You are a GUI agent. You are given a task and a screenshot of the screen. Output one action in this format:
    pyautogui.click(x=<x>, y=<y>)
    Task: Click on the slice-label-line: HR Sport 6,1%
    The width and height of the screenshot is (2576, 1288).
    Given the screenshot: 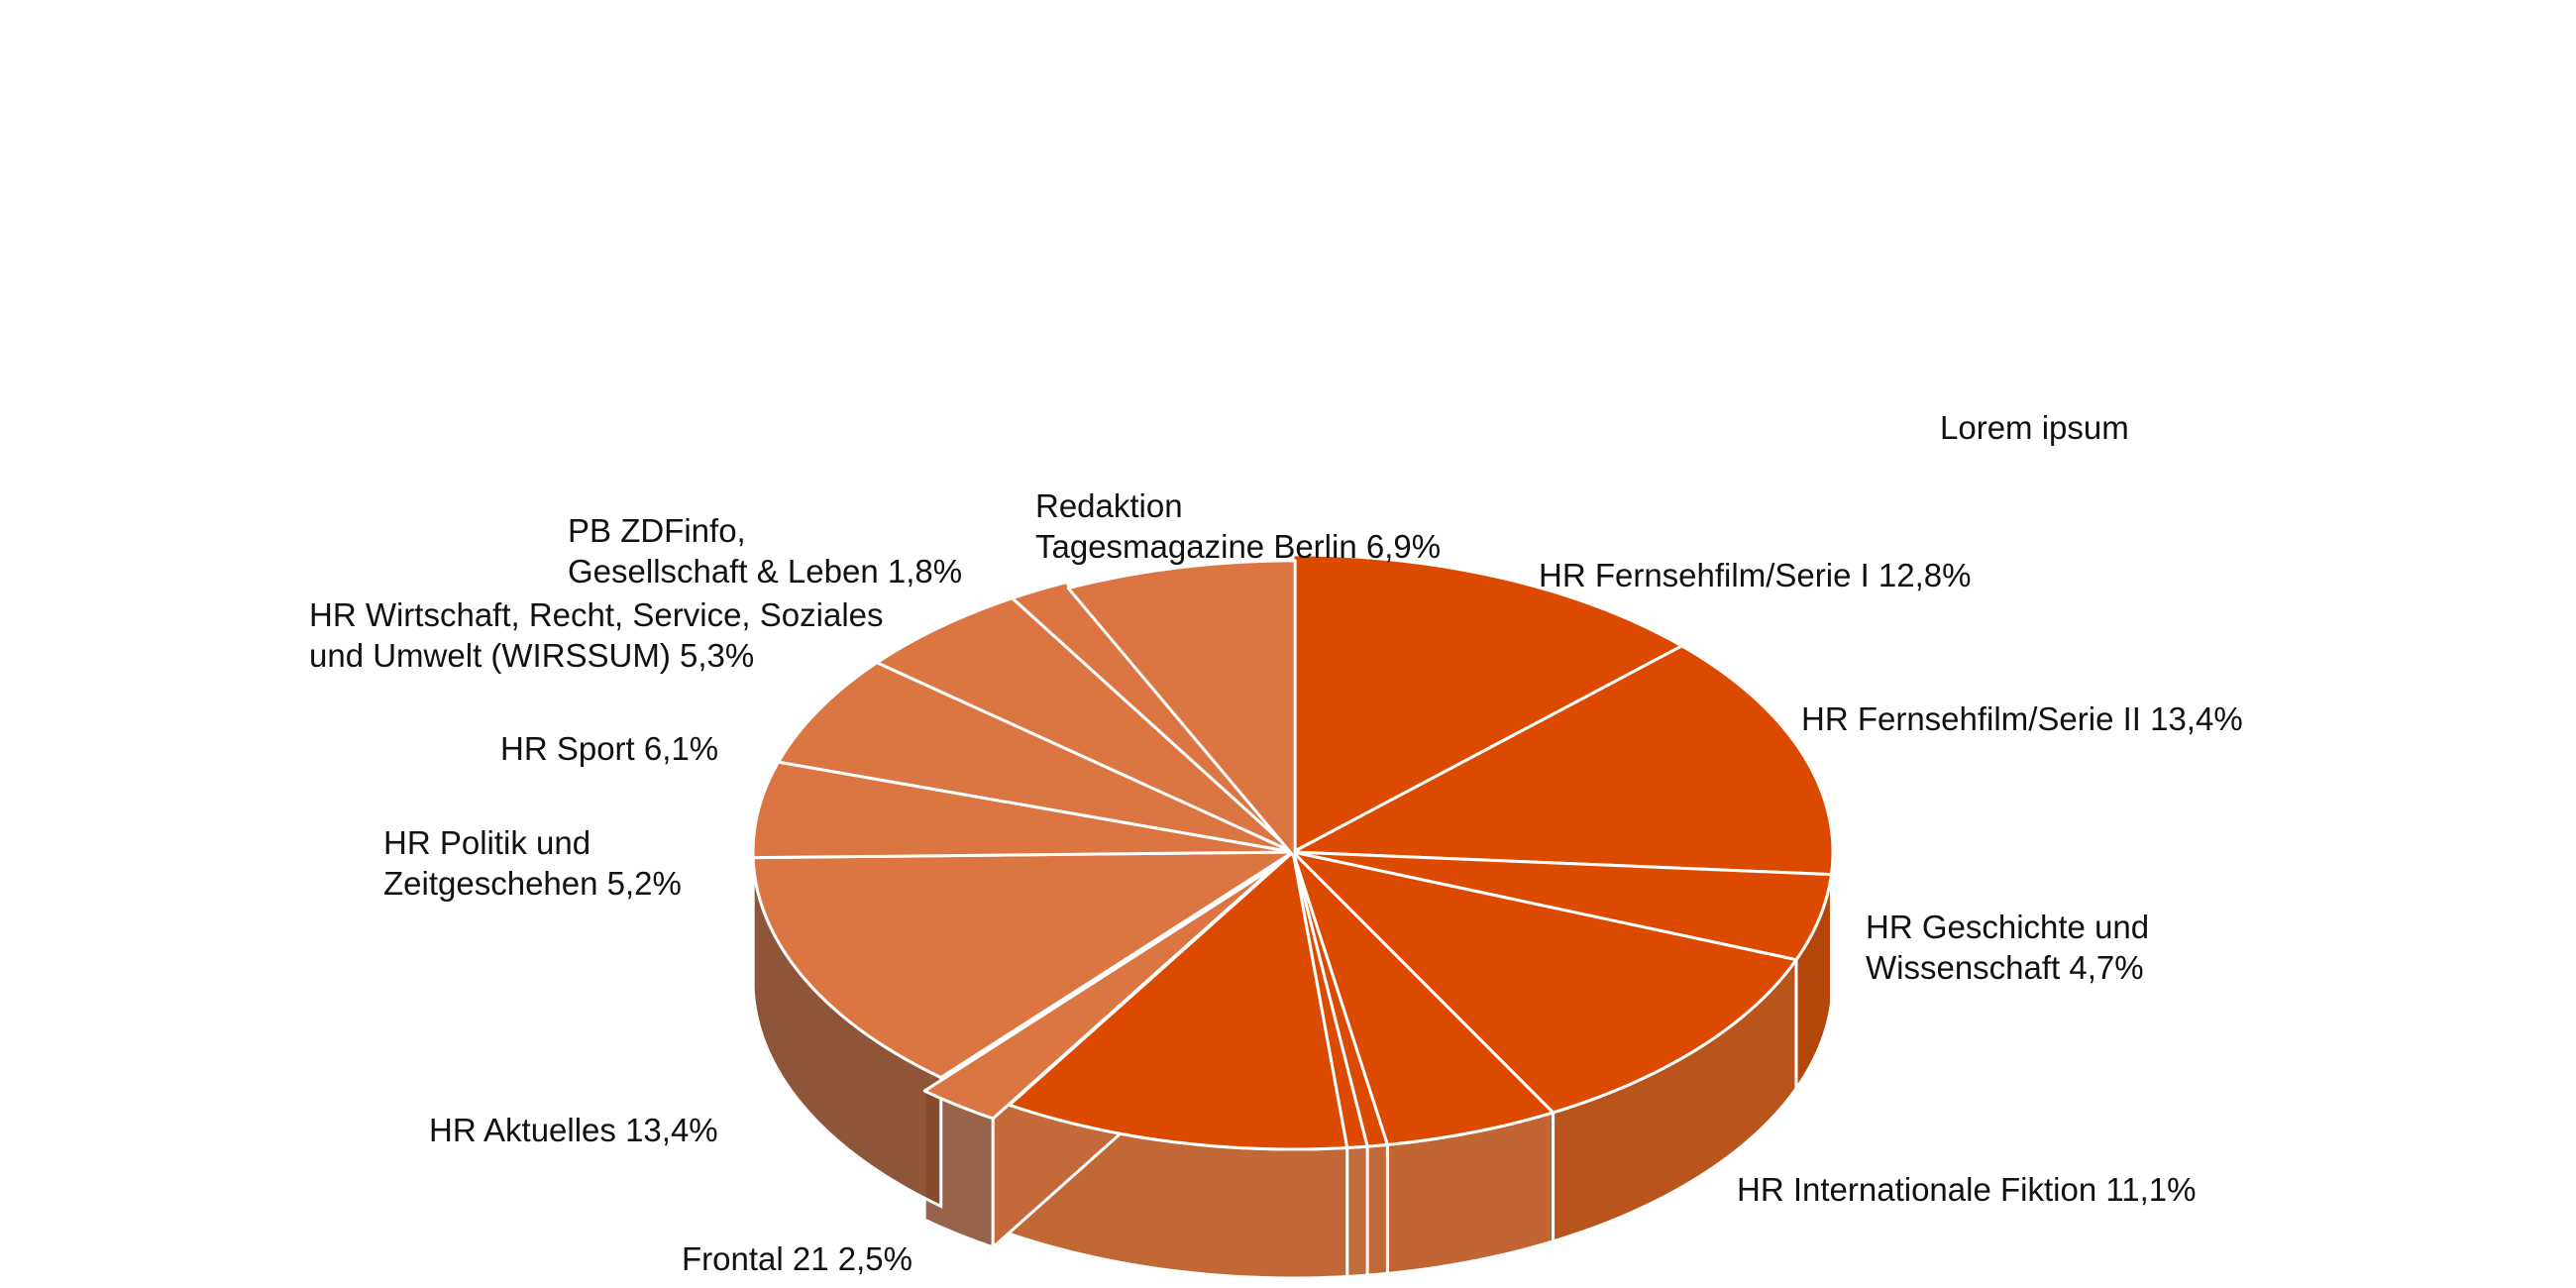 What is the action you would take?
    pyautogui.click(x=609, y=748)
    